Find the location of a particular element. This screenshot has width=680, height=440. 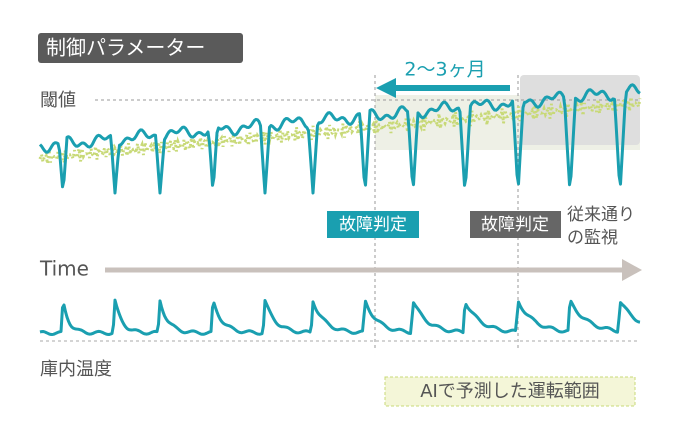

ai-fault-label: 故障判定 is located at coordinates (373, 225).